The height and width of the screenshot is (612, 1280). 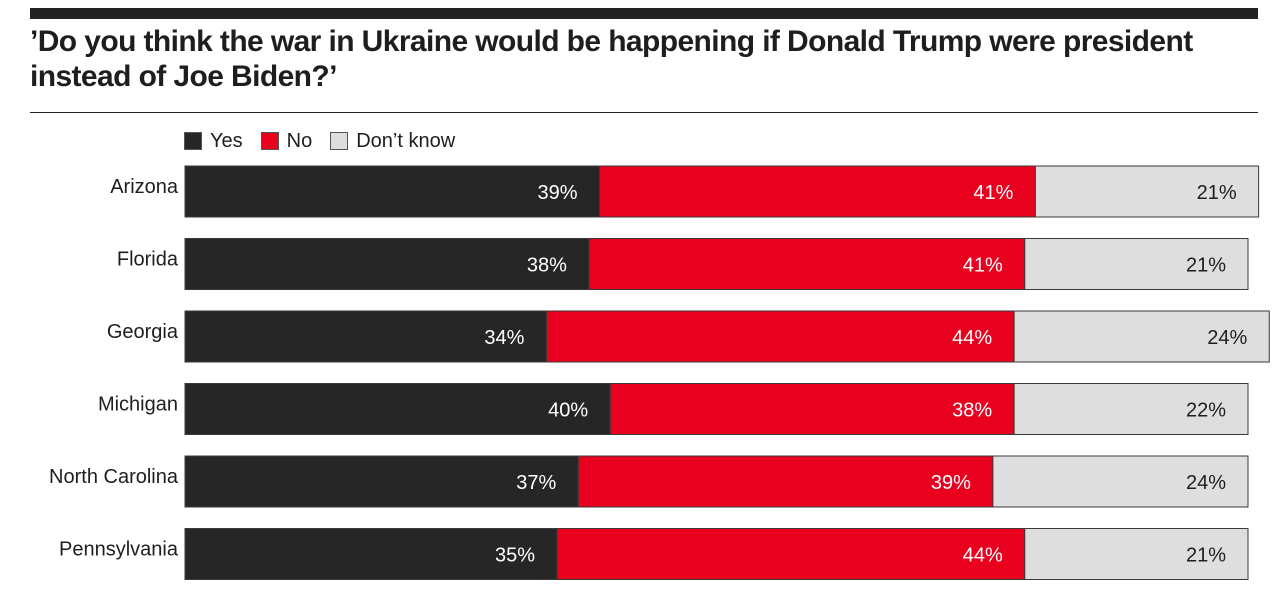 What do you see at coordinates (406, 140) in the screenshot?
I see `legend-label-dont-know: Don’t know` at bounding box center [406, 140].